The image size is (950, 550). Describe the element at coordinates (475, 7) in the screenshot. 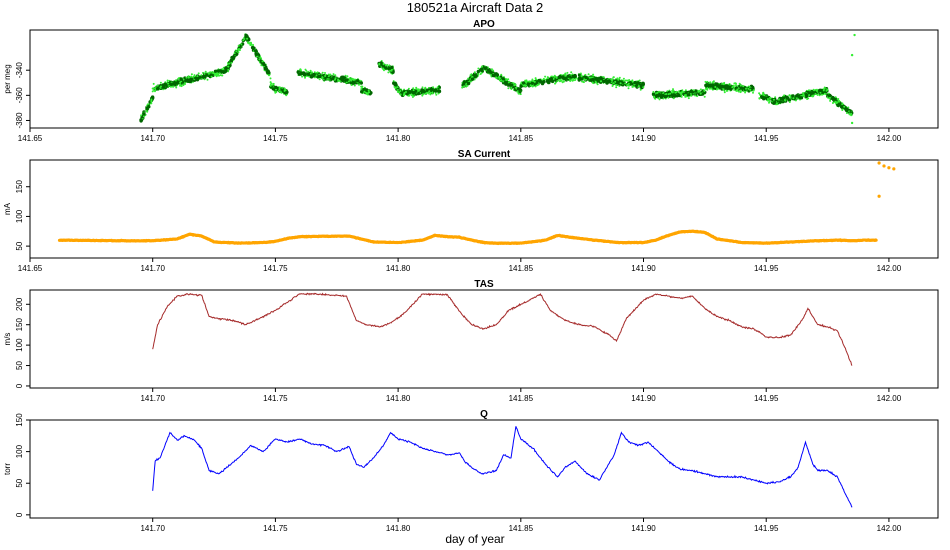

I see `figure-title: 180521a Aircraft Data 2` at that location.